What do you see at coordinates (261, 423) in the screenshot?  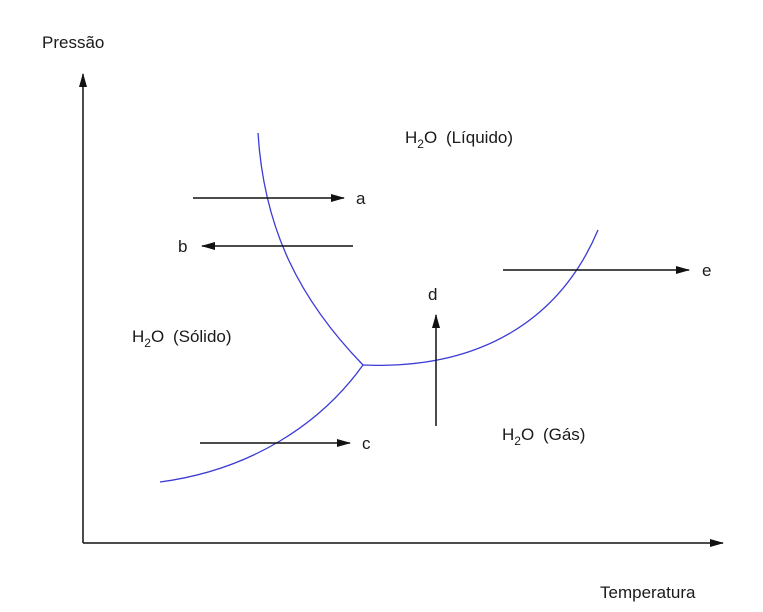 I see `solid-gas-boundary` at bounding box center [261, 423].